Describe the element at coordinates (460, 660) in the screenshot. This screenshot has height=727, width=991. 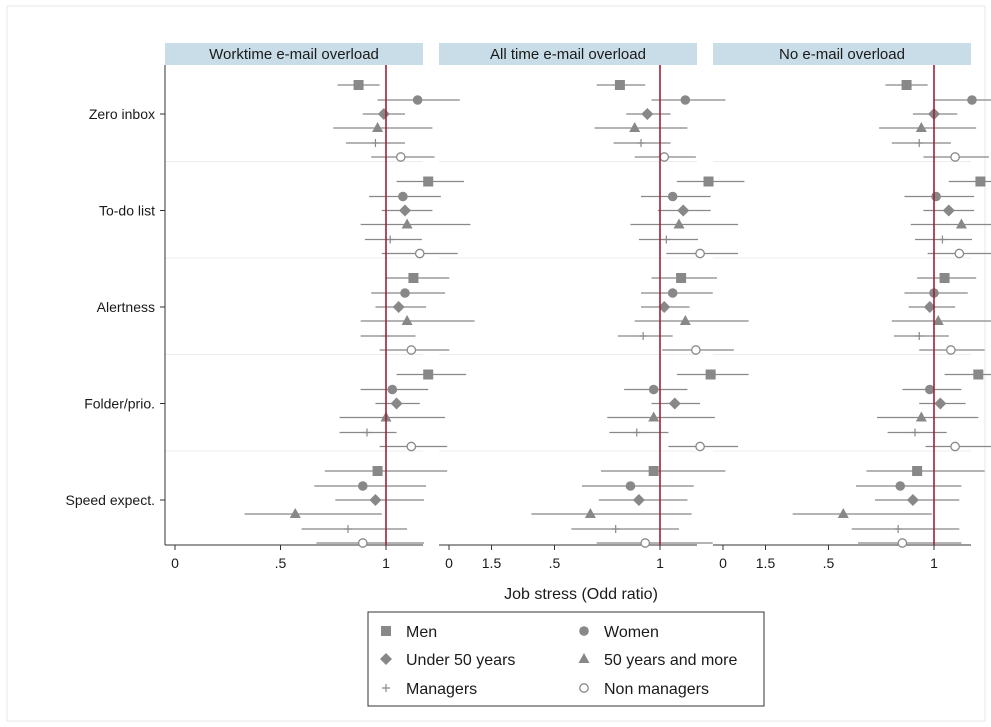
I see `legend-label: Under 50 years` at that location.